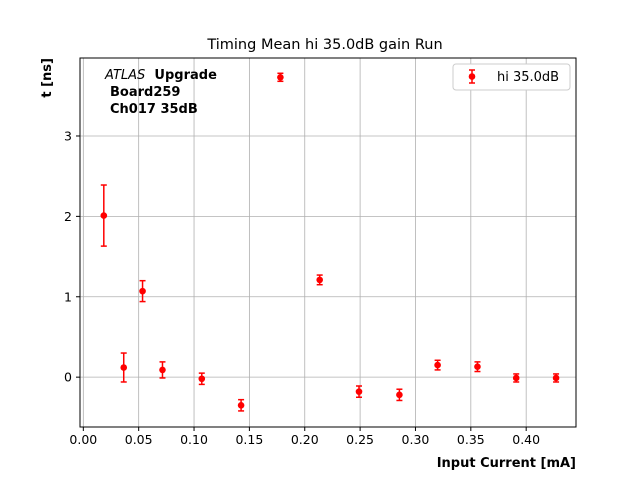 This screenshot has height=480, width=640. I want to click on x-tick-label: 0.10, so click(194, 439).